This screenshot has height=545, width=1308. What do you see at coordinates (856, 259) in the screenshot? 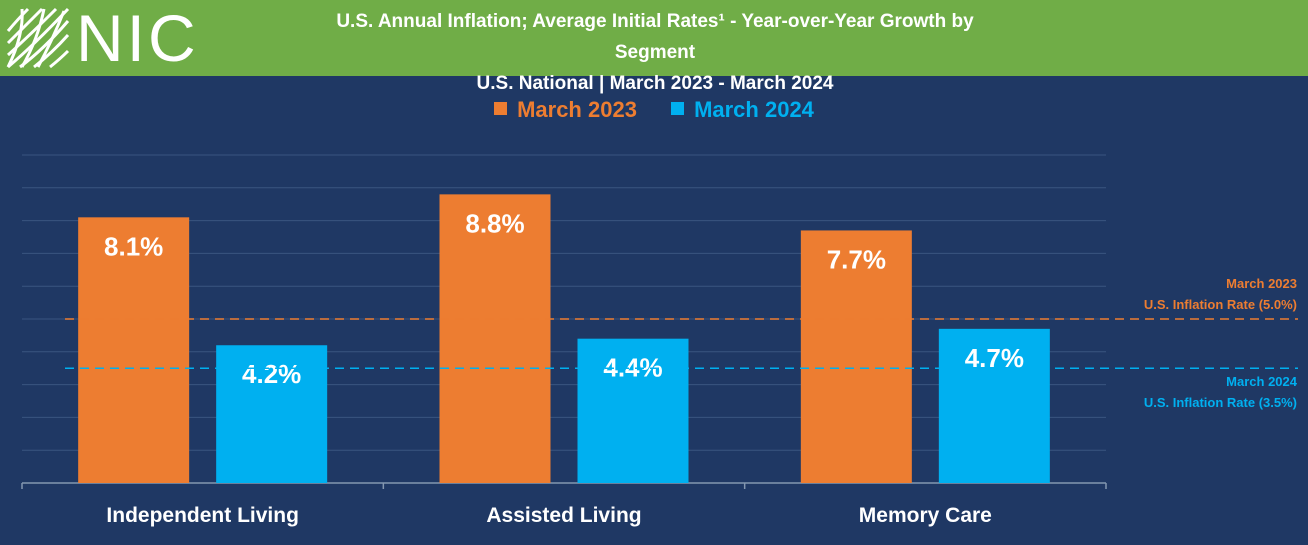
I see `data-label: 7.7%` at bounding box center [856, 259].